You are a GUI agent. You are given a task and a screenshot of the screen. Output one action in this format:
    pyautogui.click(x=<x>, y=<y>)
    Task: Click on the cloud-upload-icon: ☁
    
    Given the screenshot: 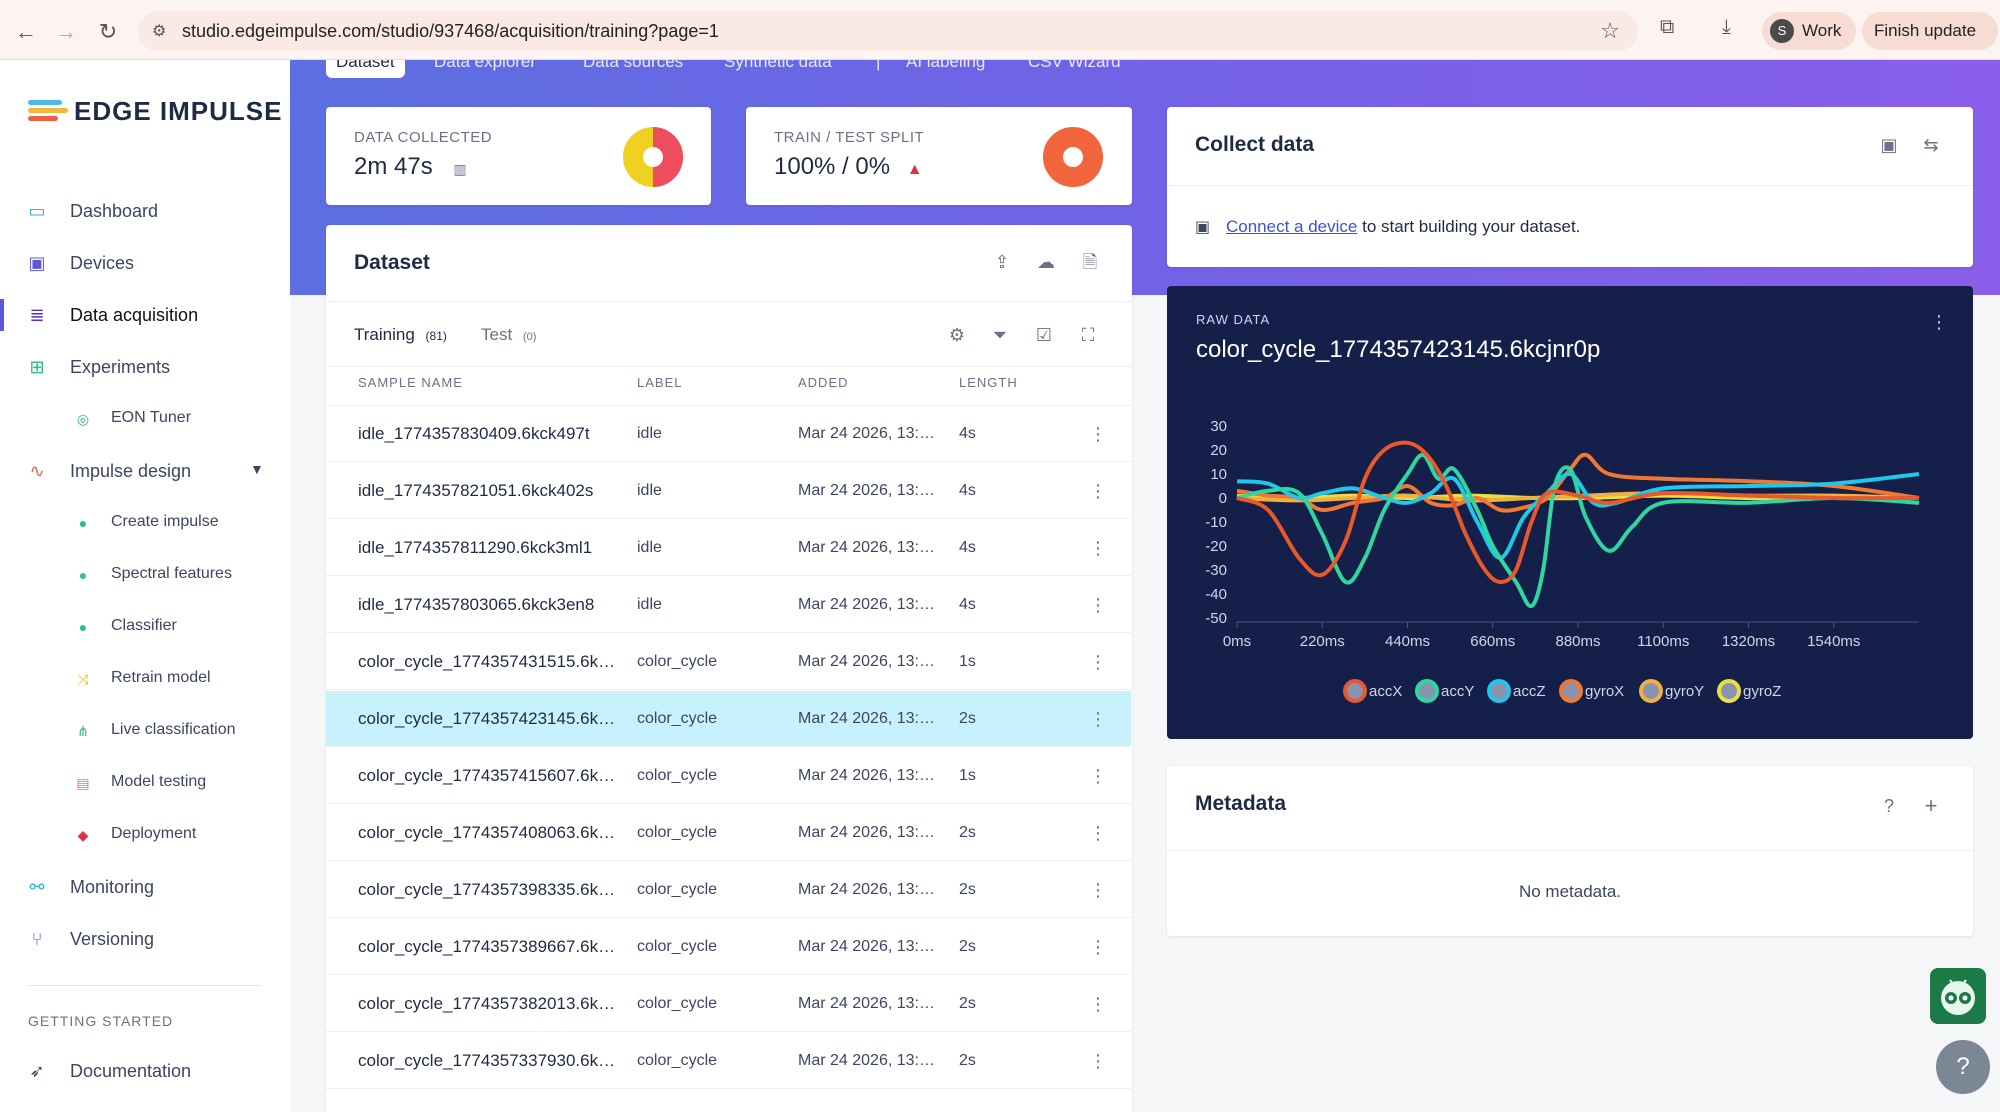 What is the action you would take?
    pyautogui.click(x=1046, y=262)
    